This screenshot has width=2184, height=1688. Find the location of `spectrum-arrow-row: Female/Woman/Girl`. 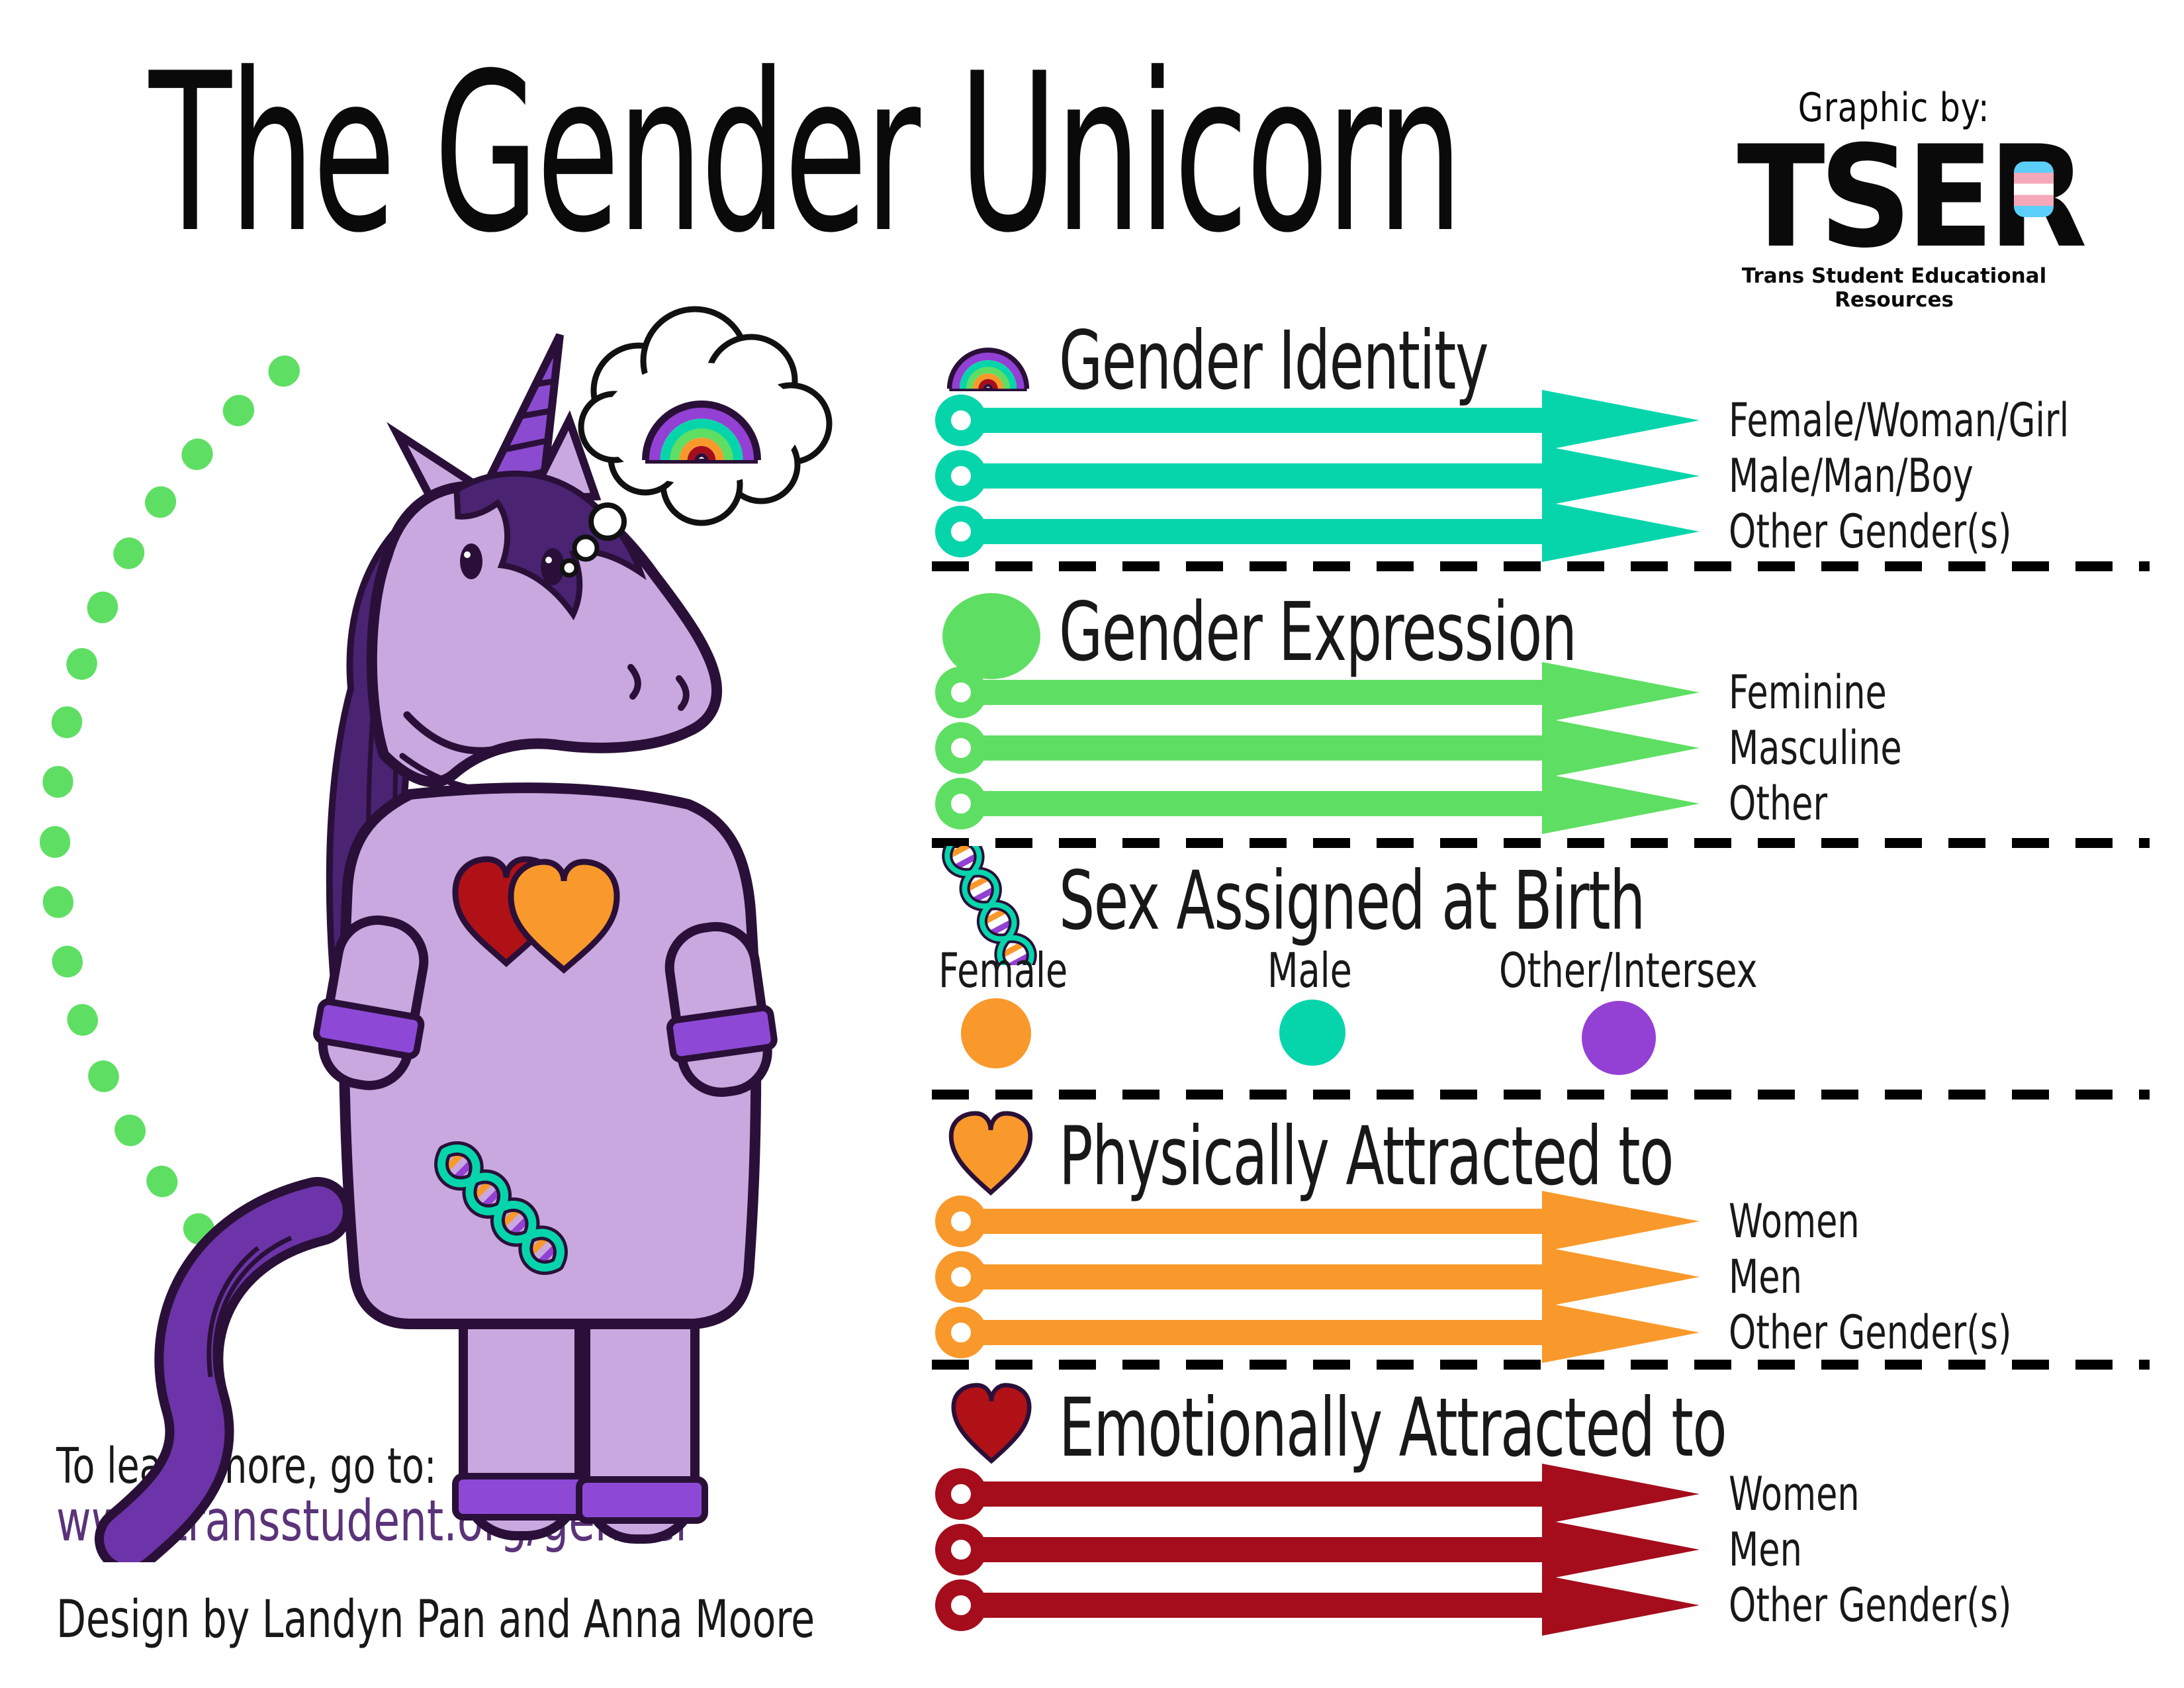

spectrum-arrow-row: Female/Woman/Girl is located at coordinates (1554, 420).